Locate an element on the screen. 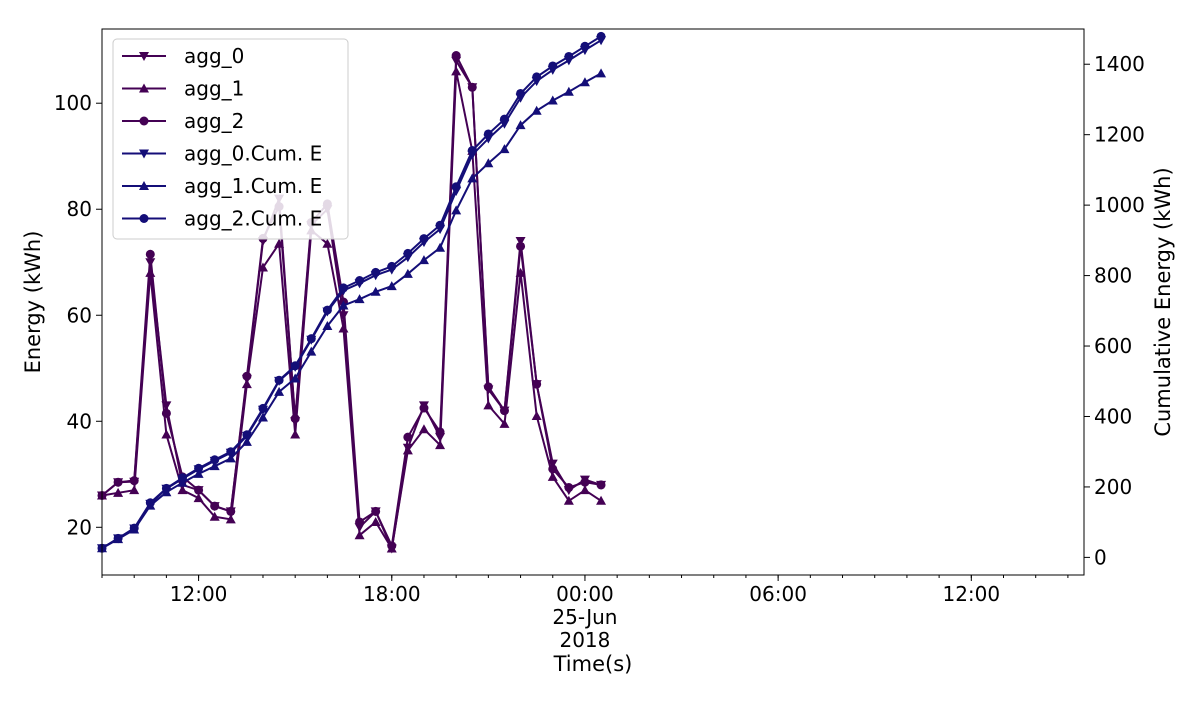 Image resolution: width=1200 pixels, height=705 pixels. y2-tick-label: 400 is located at coordinates (1113, 416).